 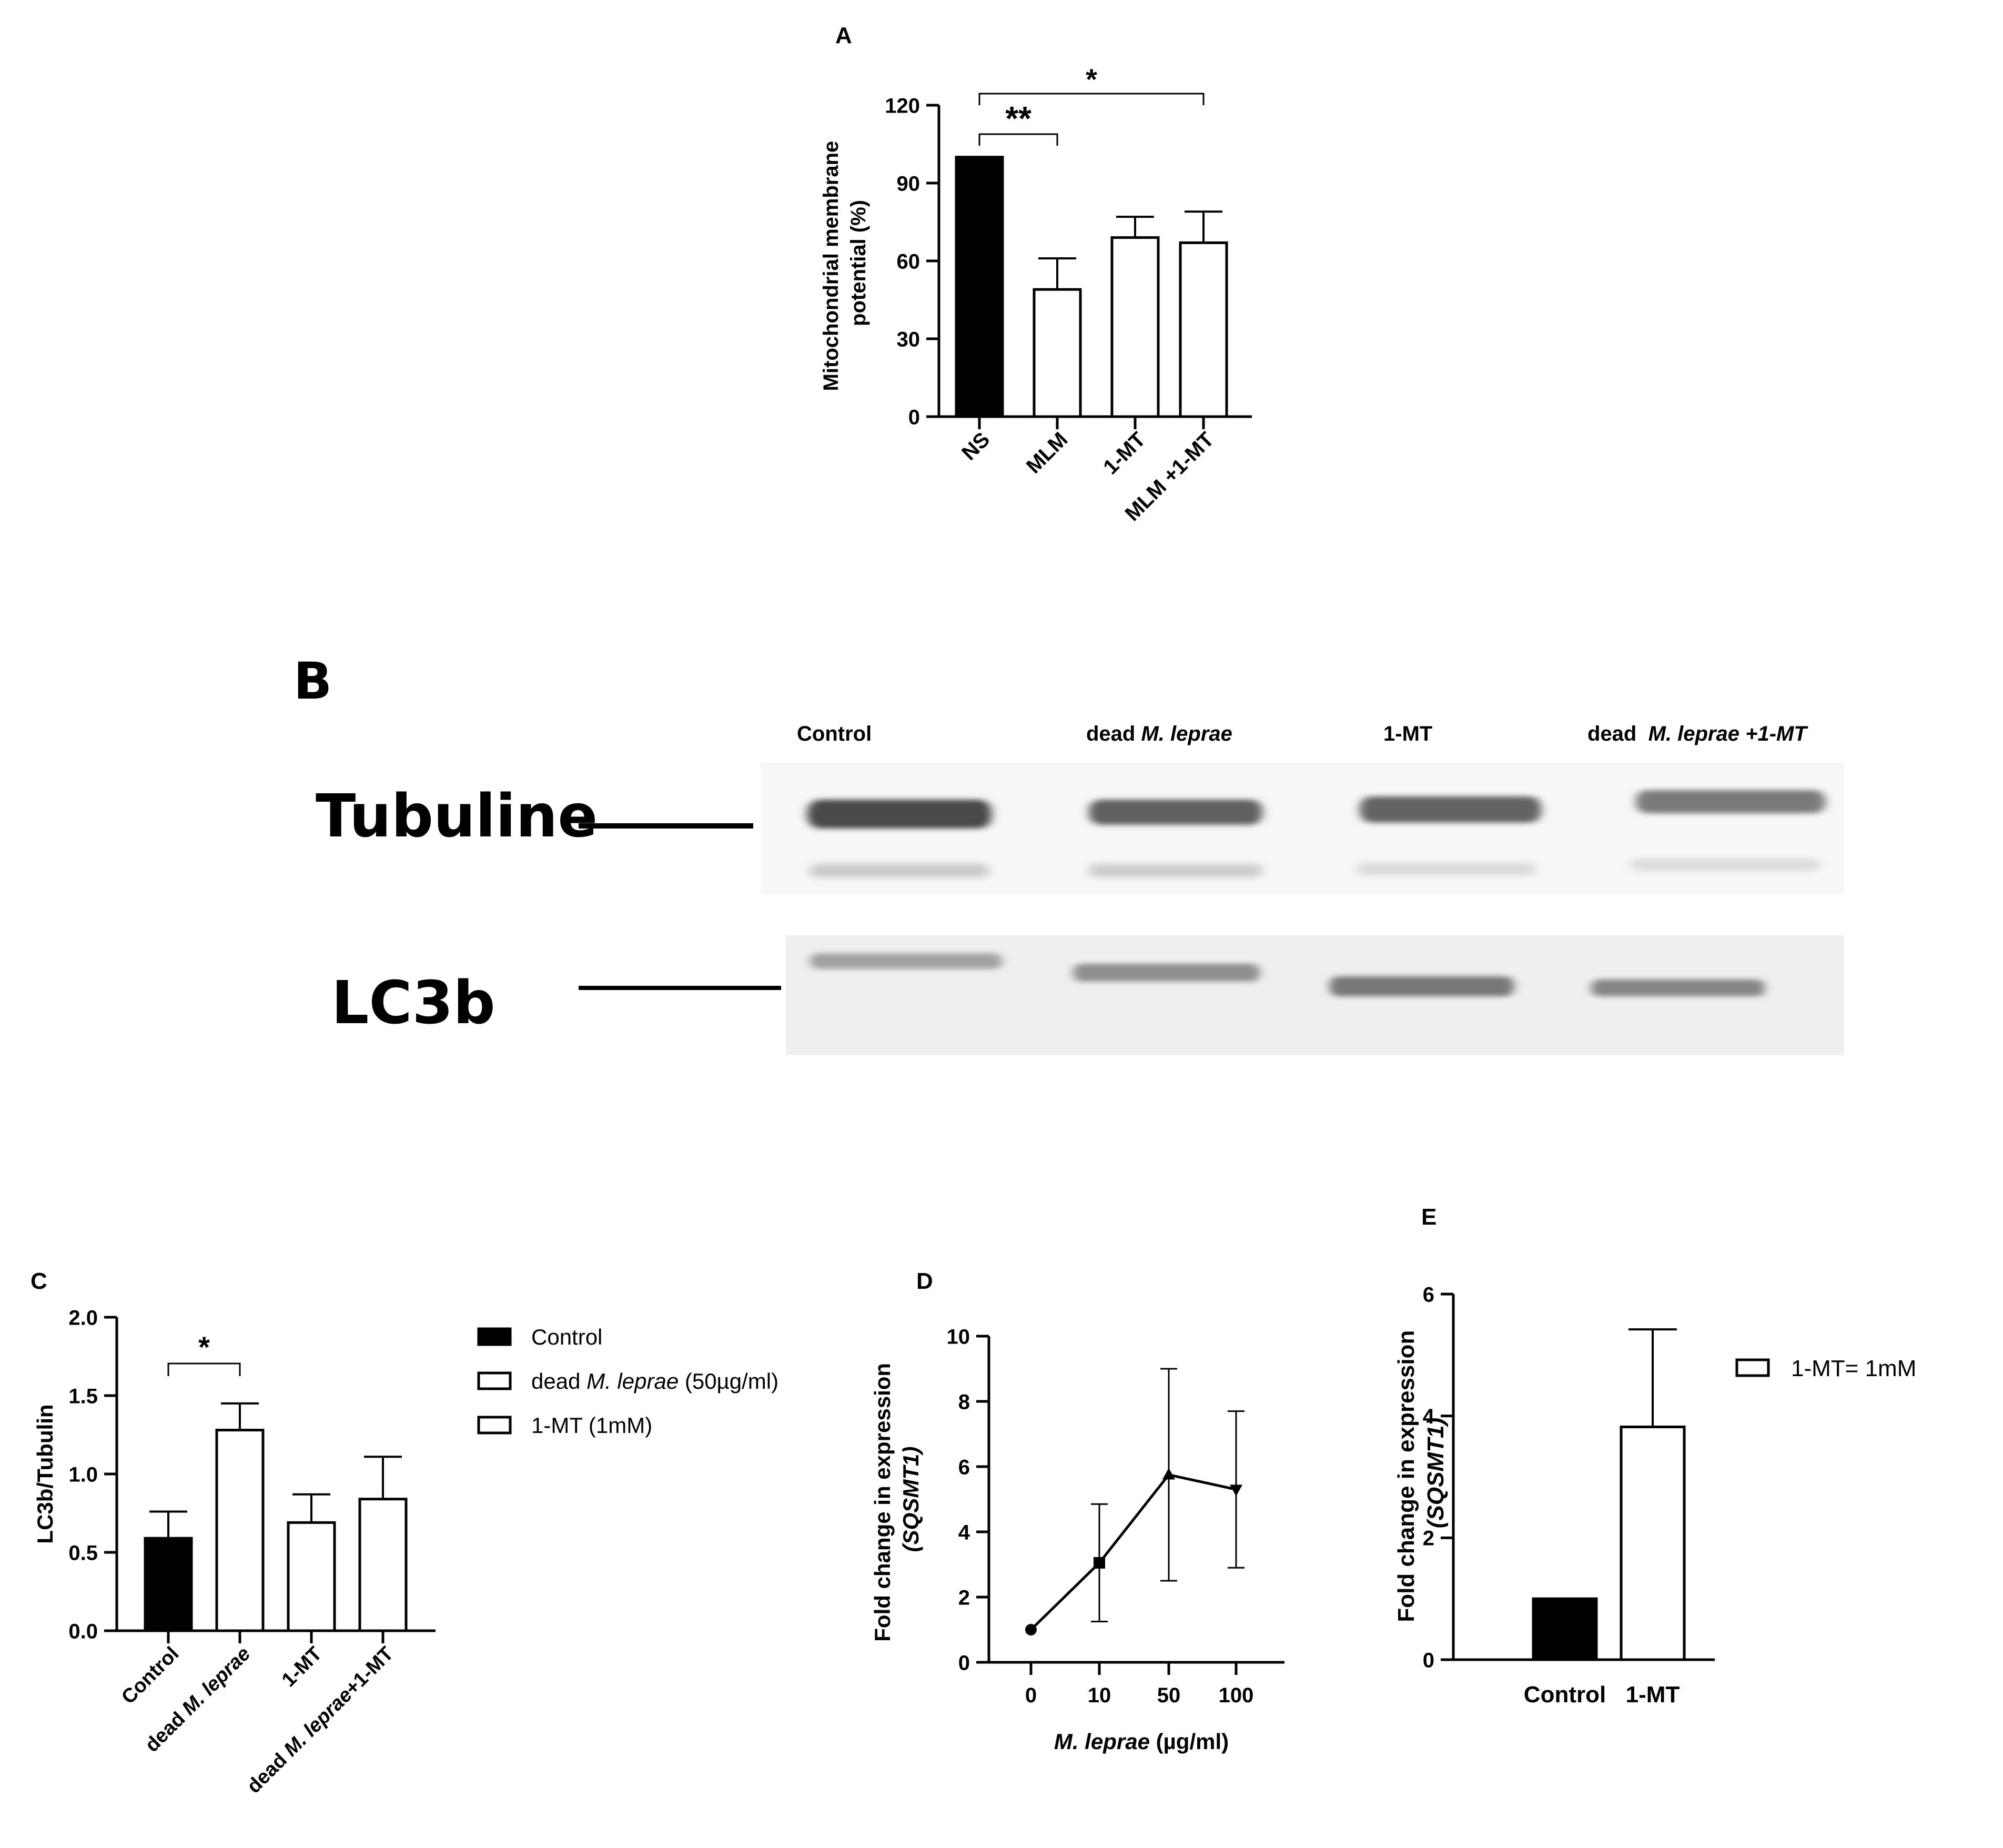 What do you see at coordinates (1698, 734) in the screenshot?
I see `lane-label-dead-m-leprae-1-mt: dead M. leprae +1-MT` at bounding box center [1698, 734].